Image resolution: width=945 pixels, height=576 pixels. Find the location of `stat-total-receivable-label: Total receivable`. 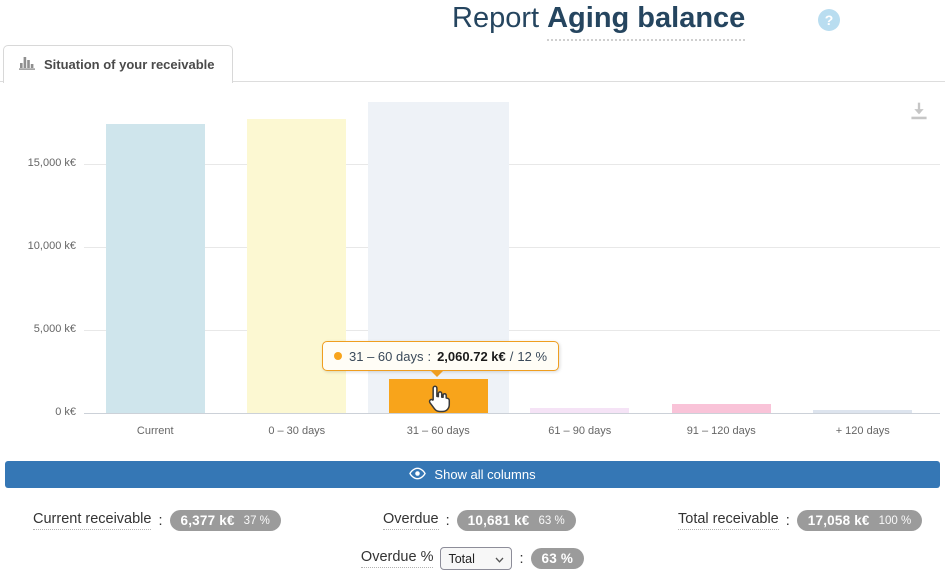

stat-total-receivable-label: Total receivable is located at coordinates (728, 520).